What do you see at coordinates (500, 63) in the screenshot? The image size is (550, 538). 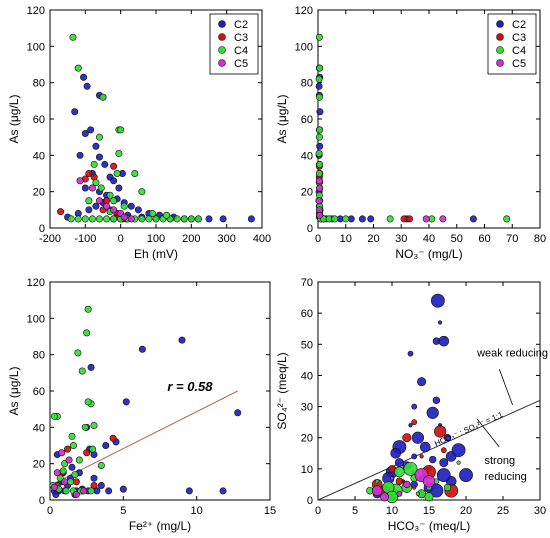 I see `chart2-legend-marker-c5` at bounding box center [500, 63].